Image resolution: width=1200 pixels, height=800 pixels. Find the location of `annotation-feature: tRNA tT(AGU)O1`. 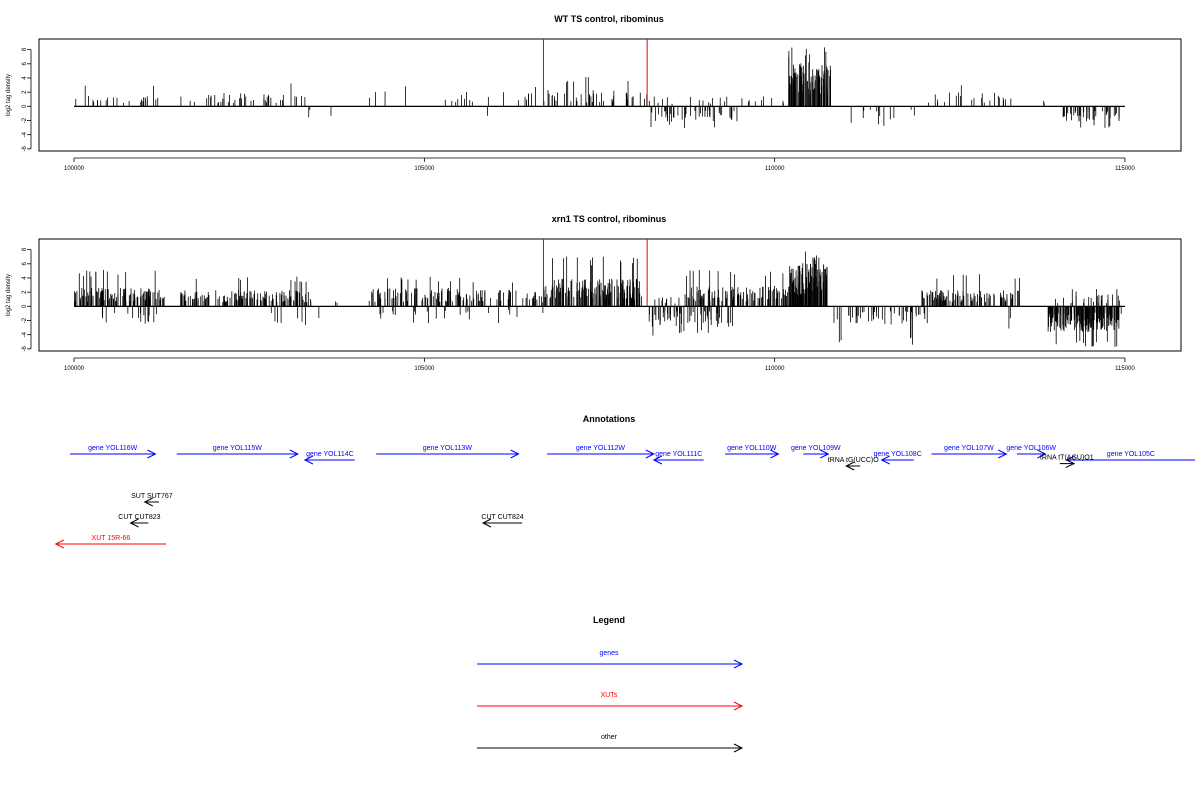

annotation-feature: tRNA tT(AGU)O1 is located at coordinates (1067, 462).